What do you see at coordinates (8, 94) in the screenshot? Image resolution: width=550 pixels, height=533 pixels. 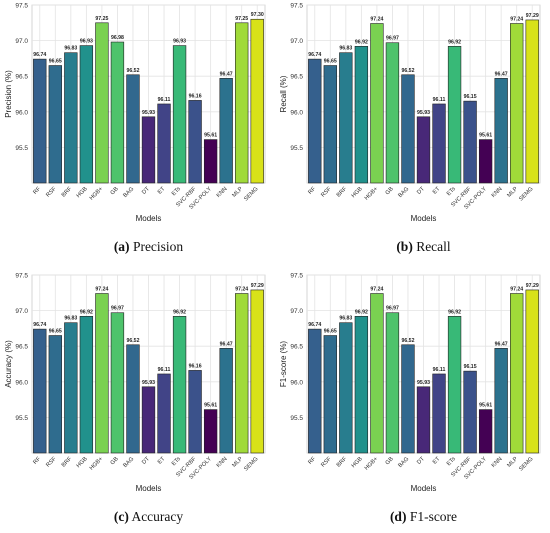 I see `y-axis-label: Precision (%)` at bounding box center [8, 94].